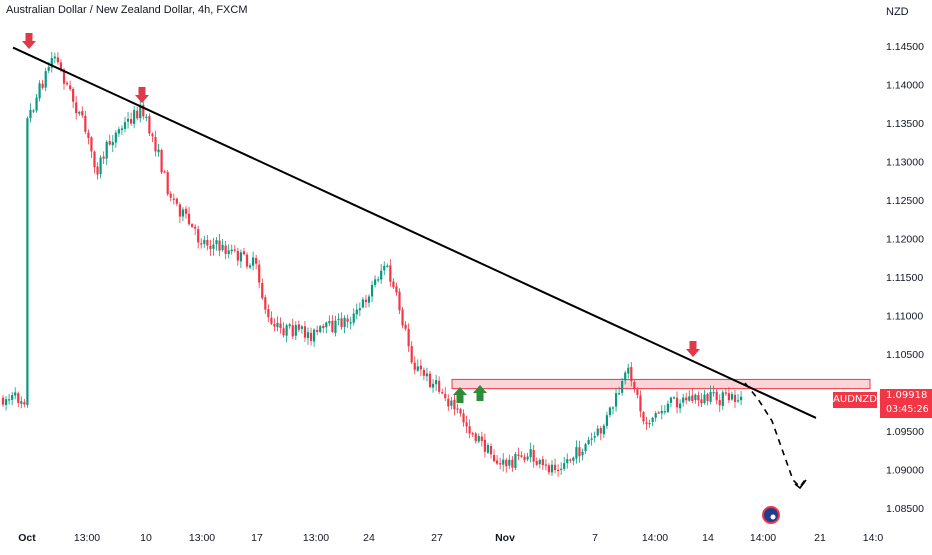 The width and height of the screenshot is (932, 555). I want to click on y-tick-label: 1.14000, so click(905, 86).